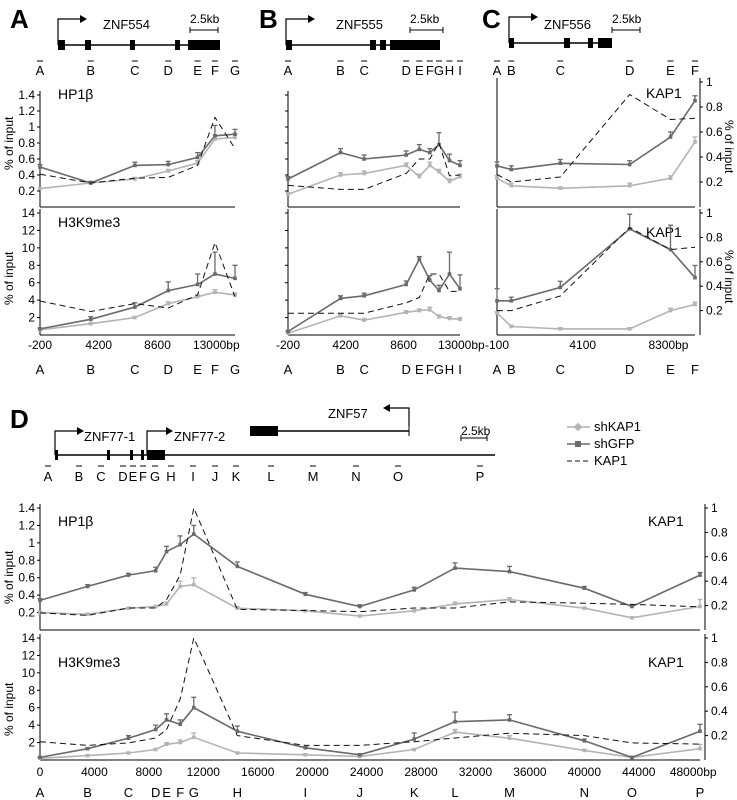  What do you see at coordinates (414, 792) in the screenshot?
I see `primer-label-bottom: K` at bounding box center [414, 792].